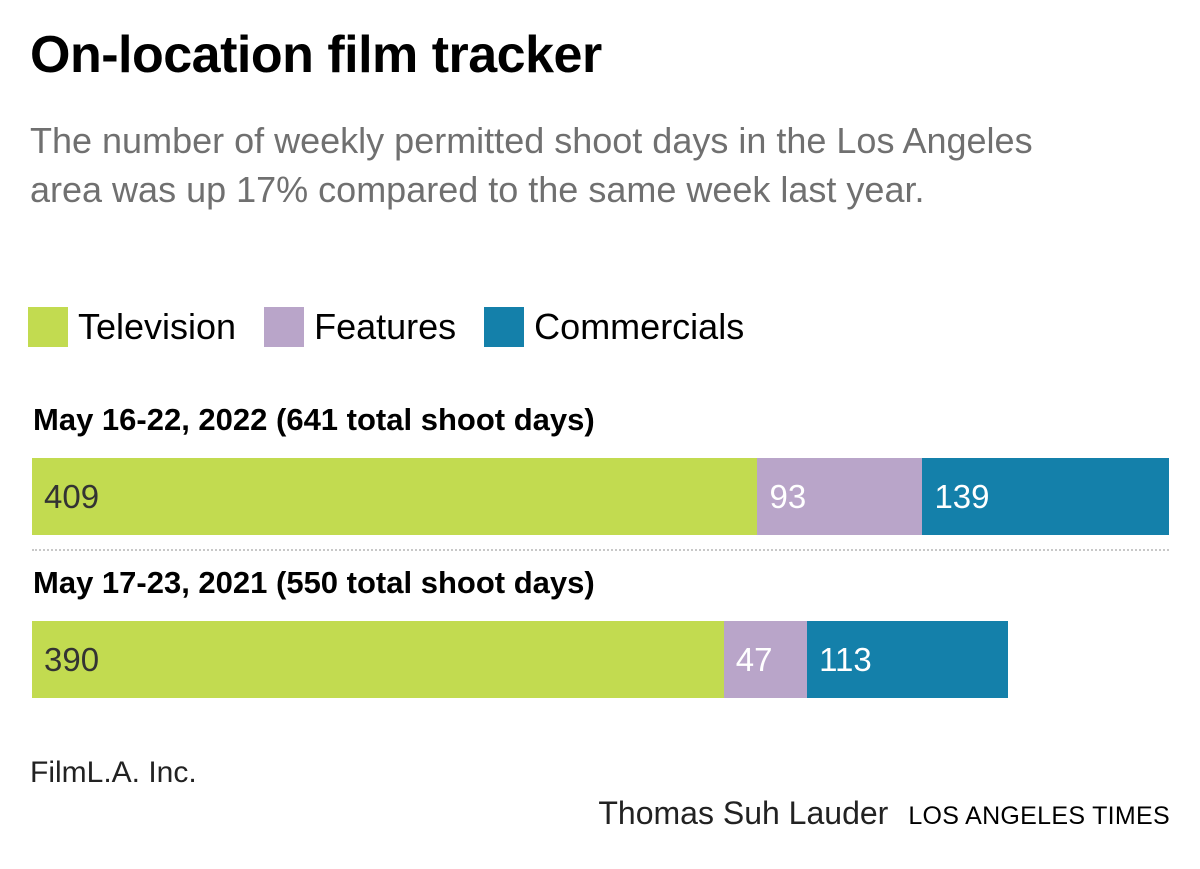 The image size is (1200, 869). I want to click on legend-item-commercials: Commercials, so click(614, 327).